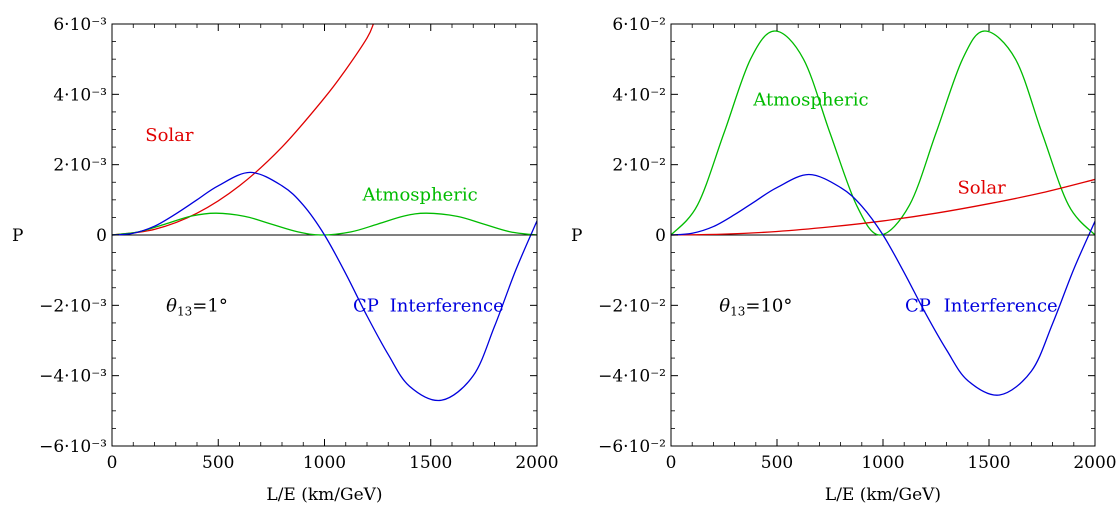  I want to click on theta-label: θ13=1°, so click(197, 306).